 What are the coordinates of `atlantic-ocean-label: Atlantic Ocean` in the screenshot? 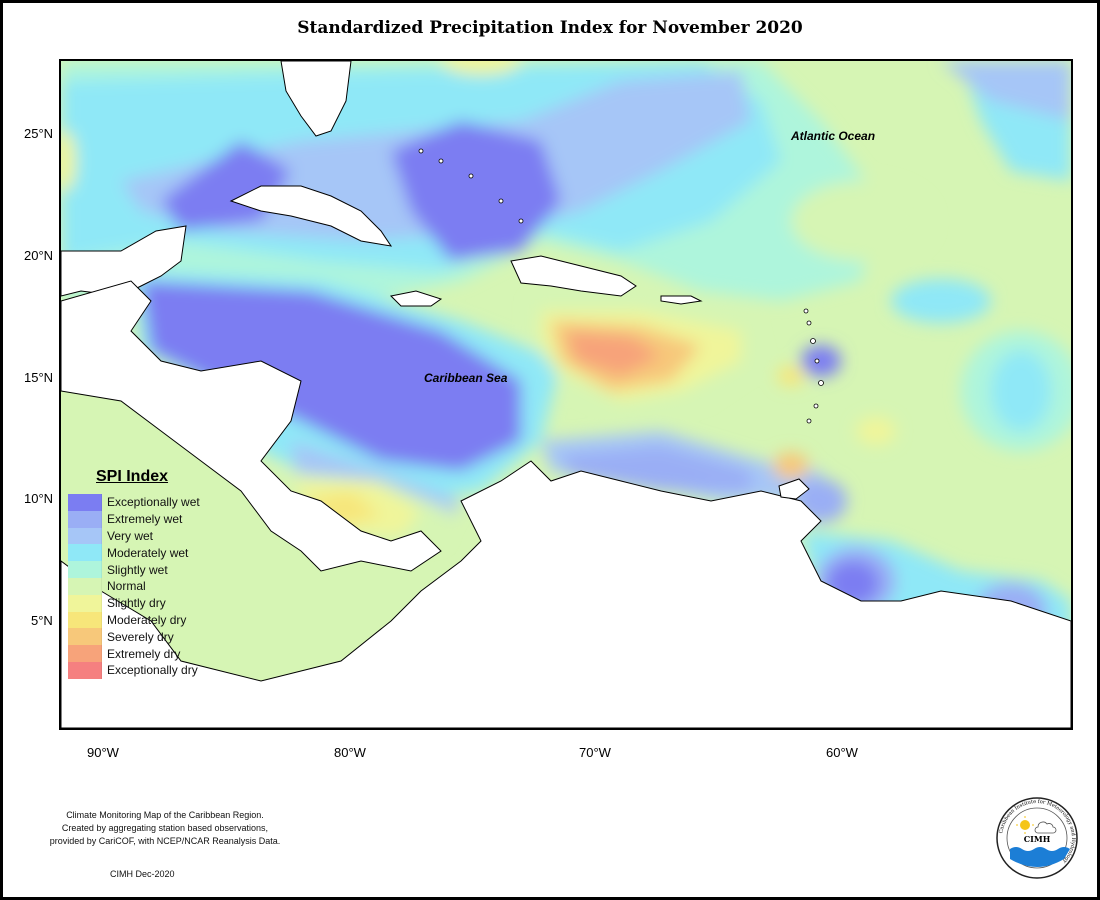 It's located at (833, 136).